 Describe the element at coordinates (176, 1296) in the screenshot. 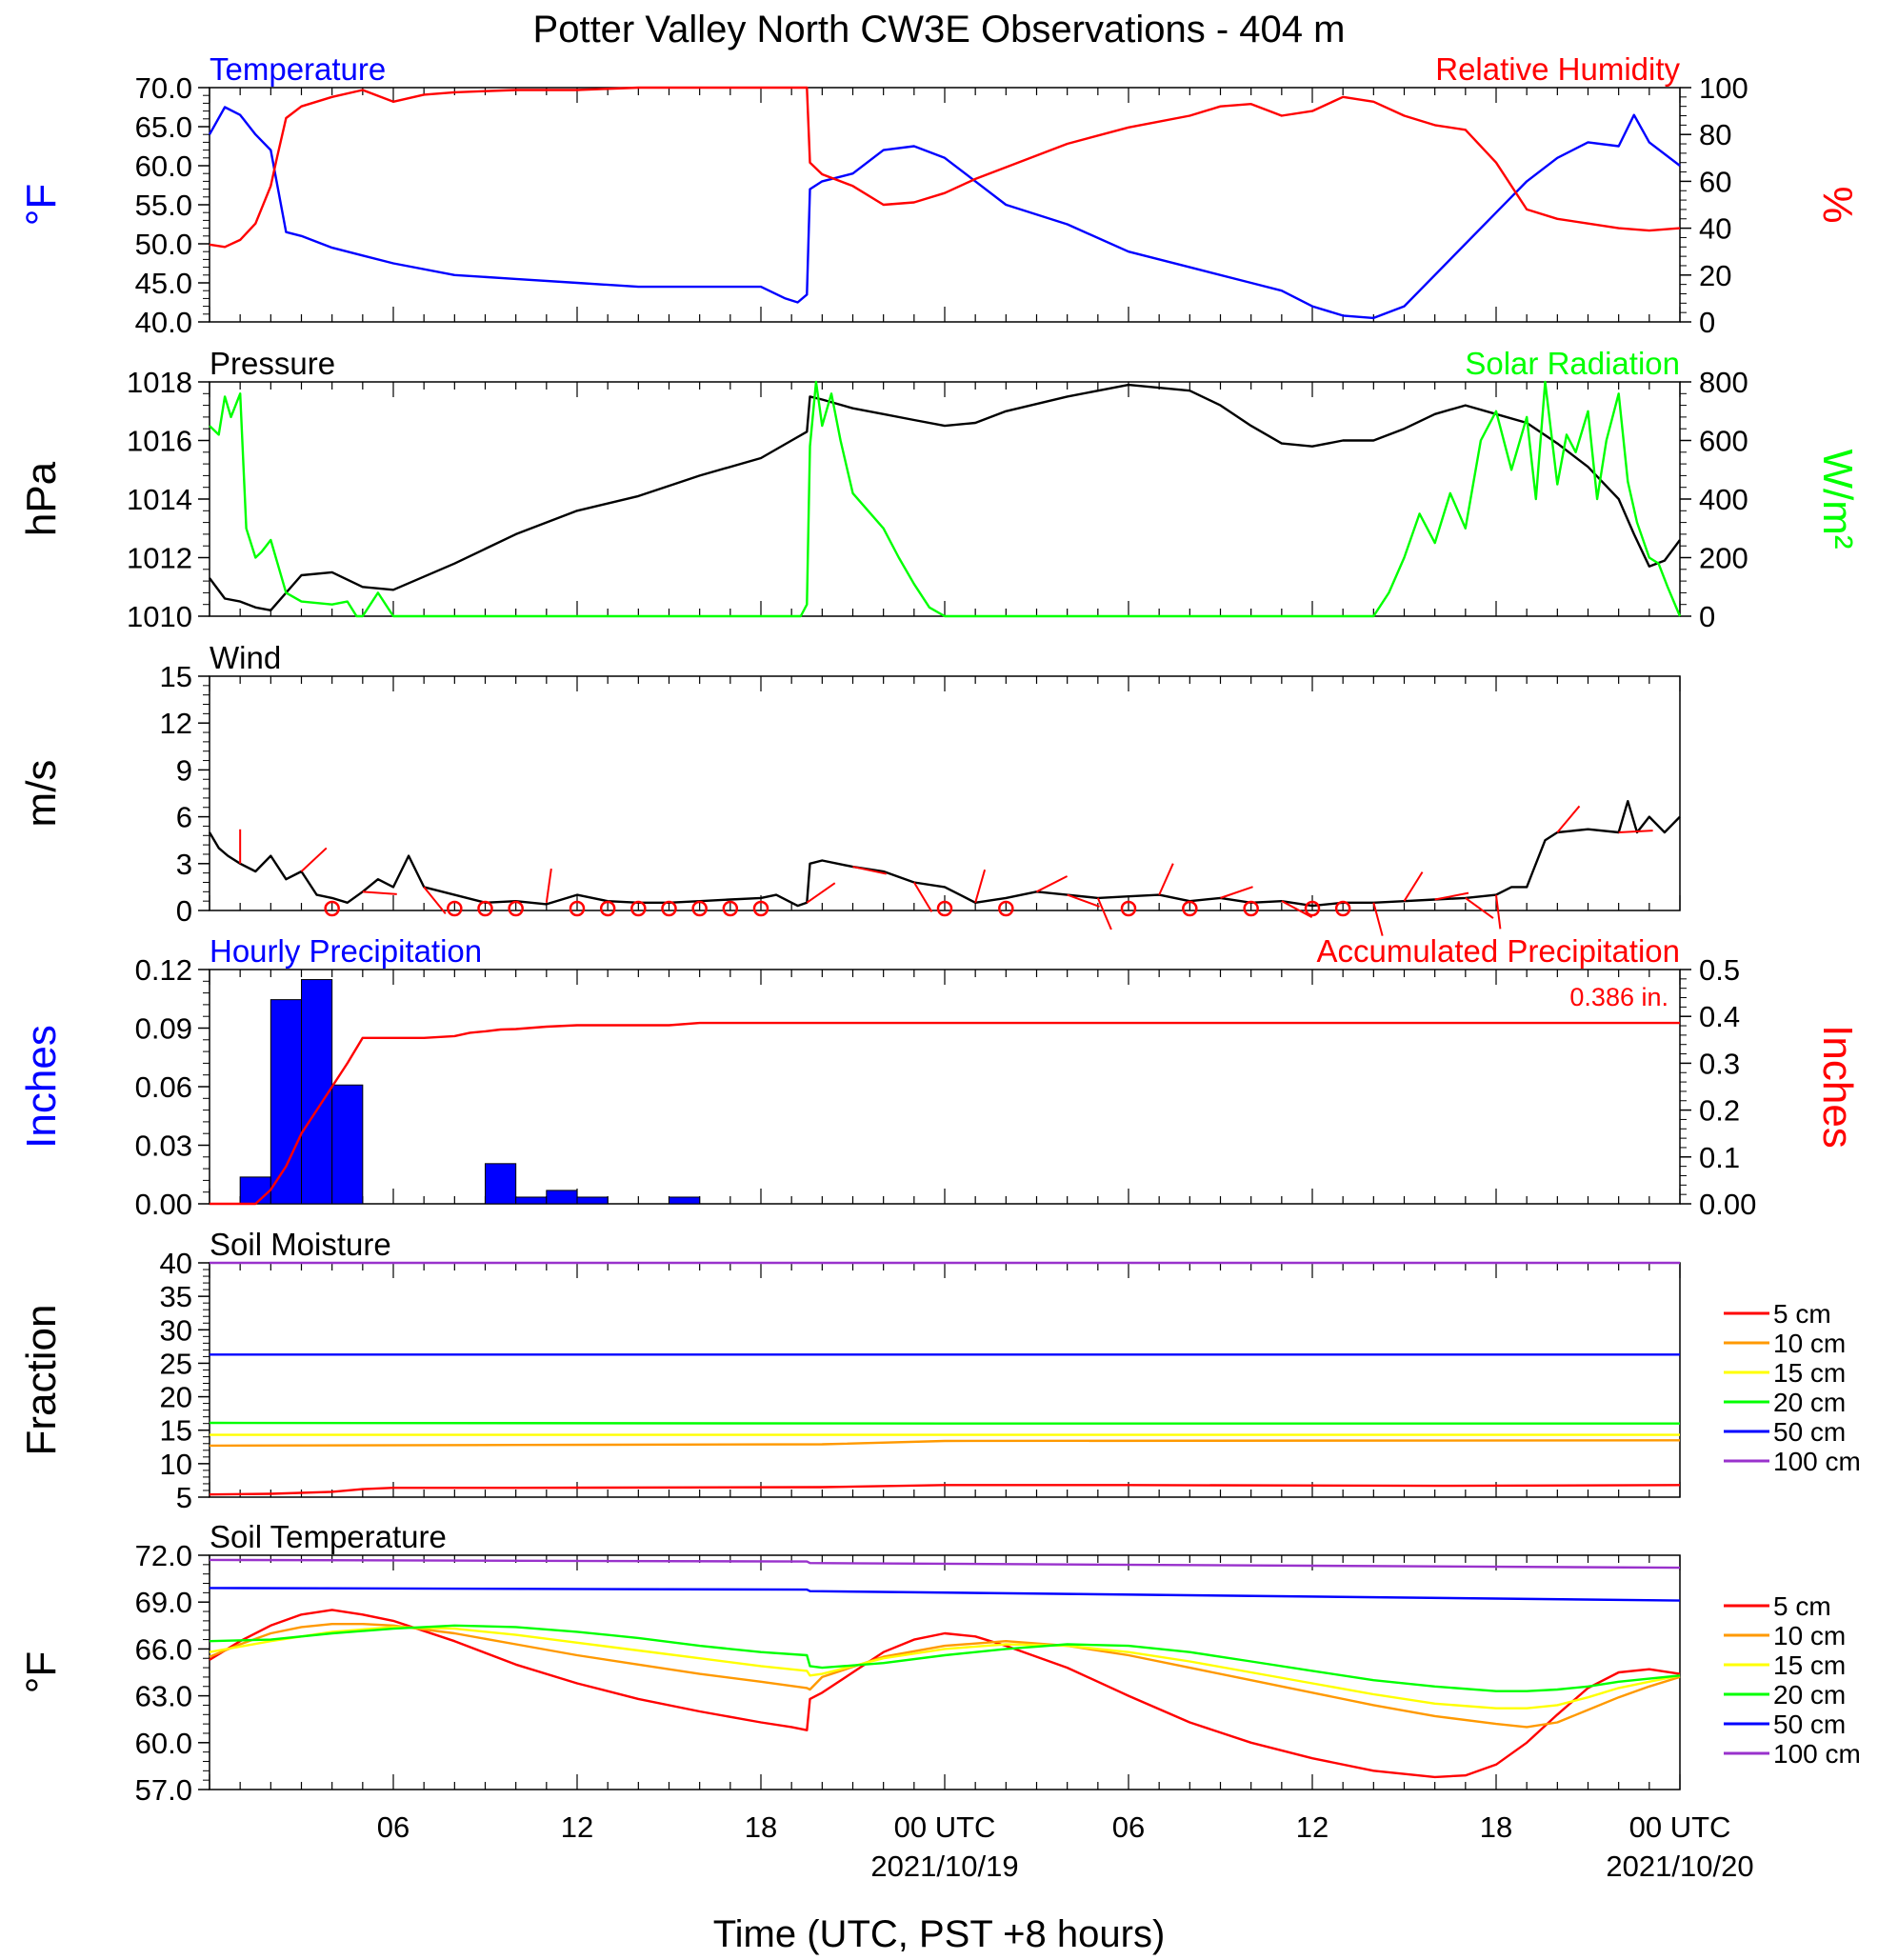

I see `y-tick-label: 35` at that location.